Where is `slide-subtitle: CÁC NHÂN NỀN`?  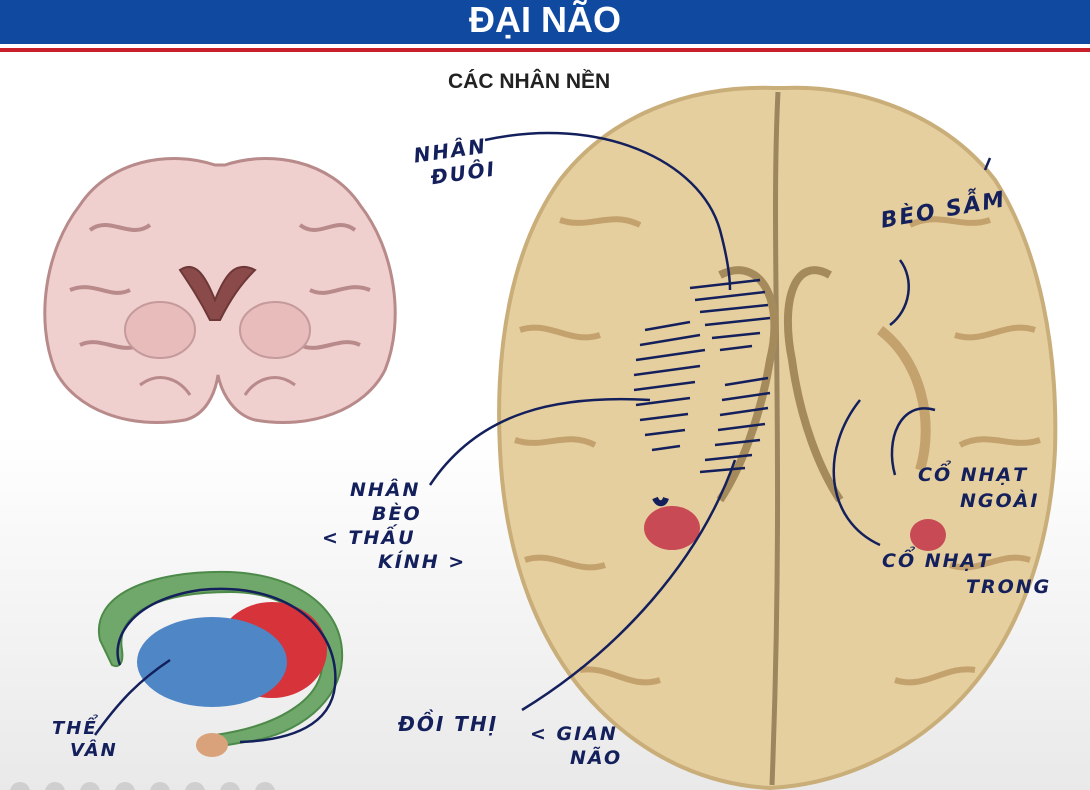
slide-subtitle: CÁC NHÂN NỀN is located at coordinates (529, 81).